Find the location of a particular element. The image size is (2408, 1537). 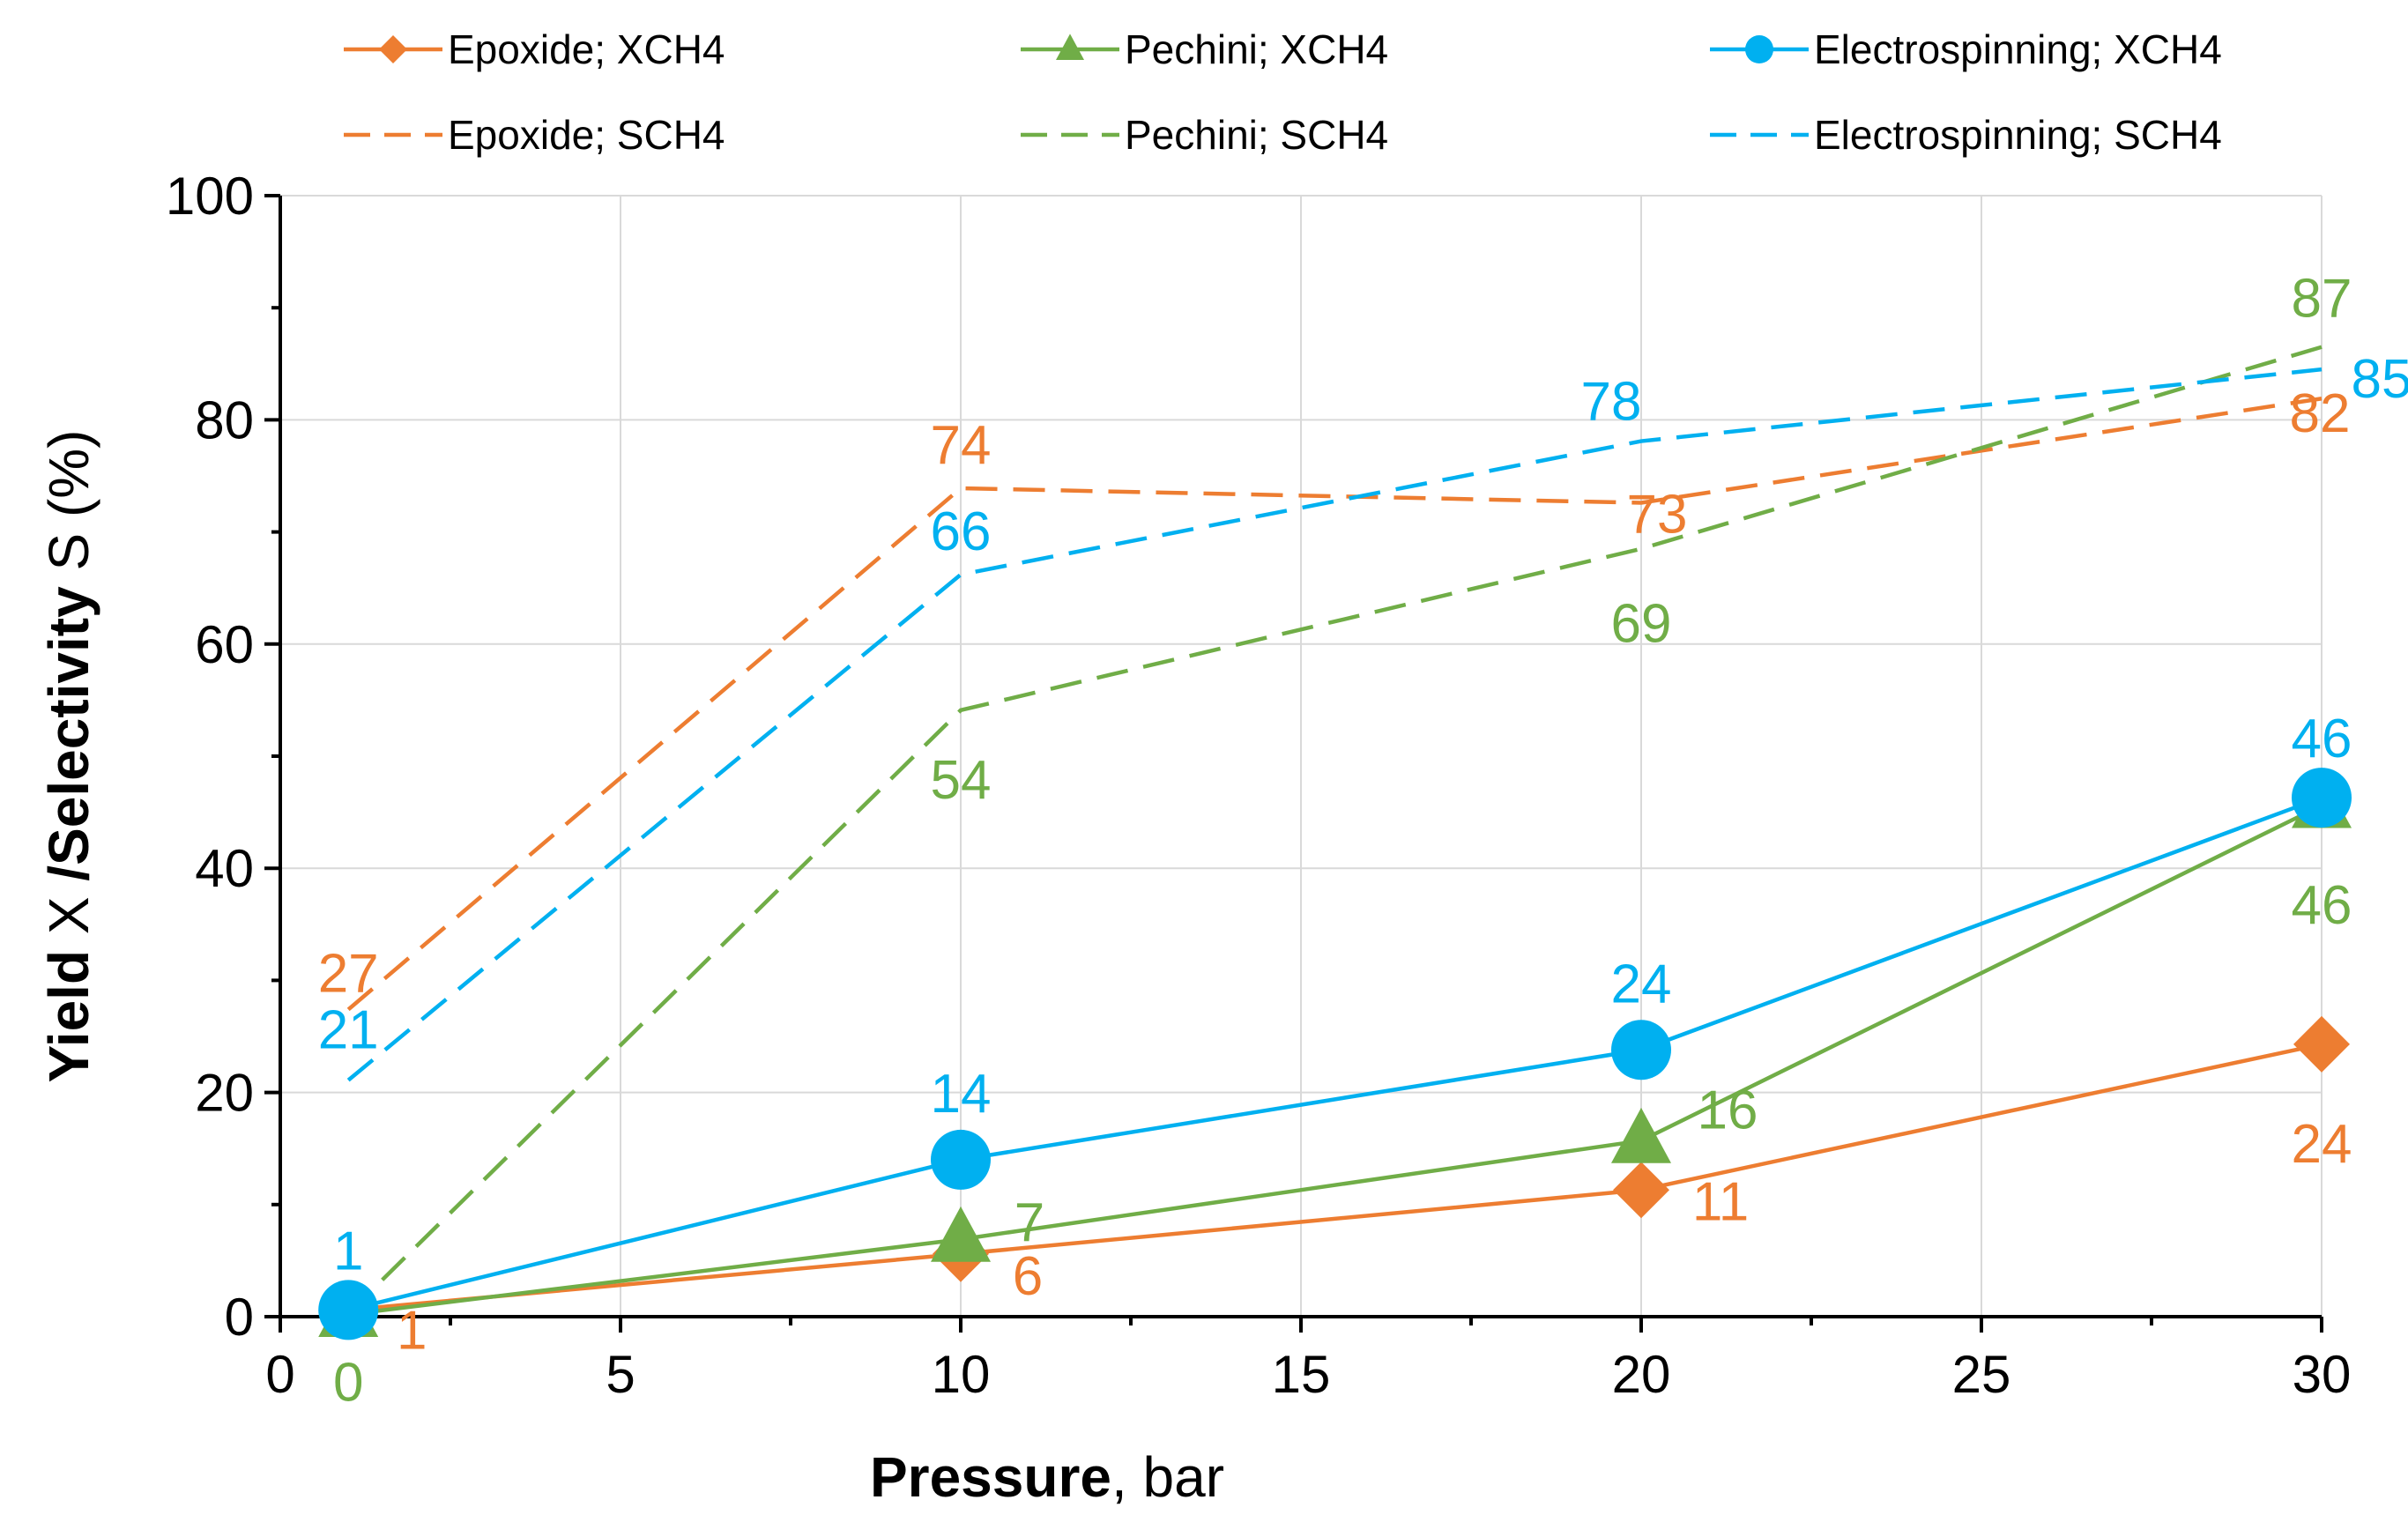

y-tick-label: 0 is located at coordinates (239, 1317).